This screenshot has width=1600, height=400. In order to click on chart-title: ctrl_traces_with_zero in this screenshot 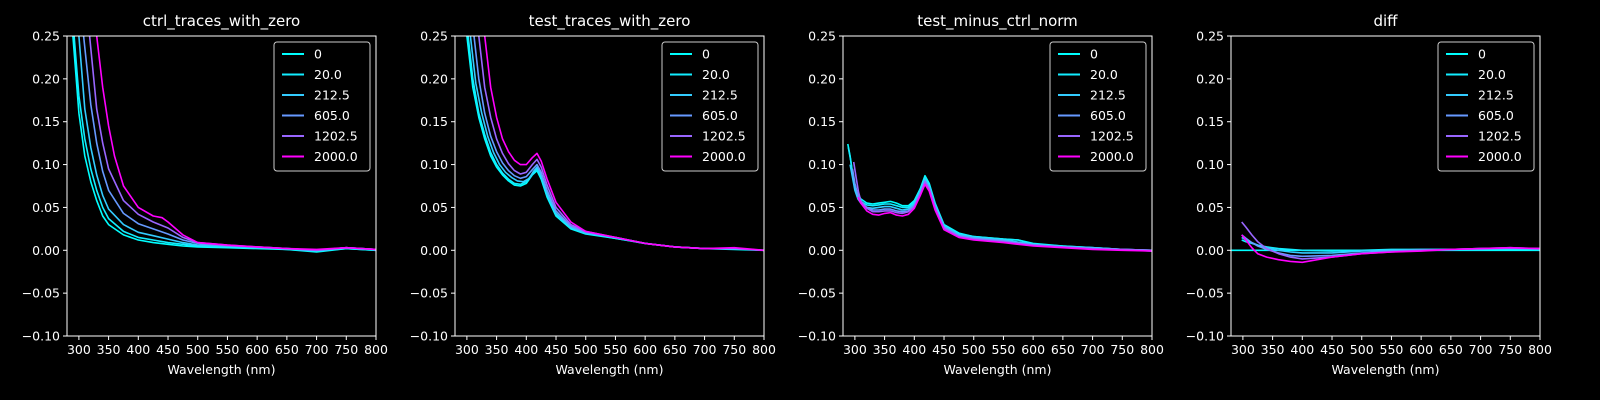, I will do `click(221, 21)`.